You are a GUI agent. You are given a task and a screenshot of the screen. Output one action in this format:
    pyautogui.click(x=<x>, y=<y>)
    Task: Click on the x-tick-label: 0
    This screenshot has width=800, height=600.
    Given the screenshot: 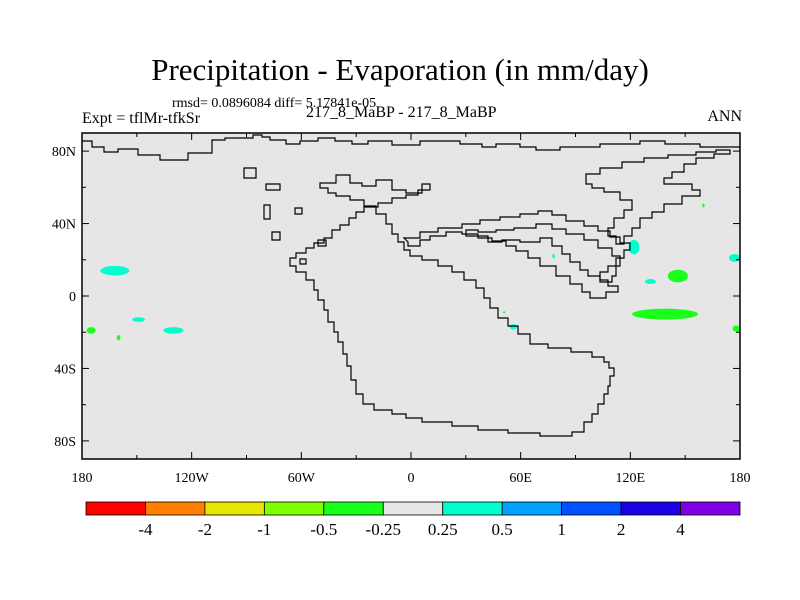 What is the action you would take?
    pyautogui.click(x=411, y=478)
    